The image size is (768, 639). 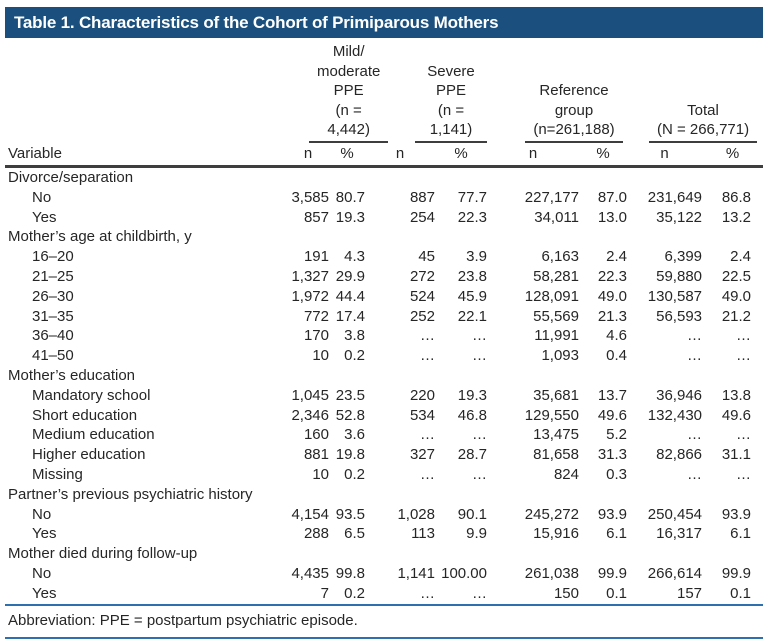 What do you see at coordinates (617, 257) in the screenshot?
I see `cell-value: 2.4` at bounding box center [617, 257].